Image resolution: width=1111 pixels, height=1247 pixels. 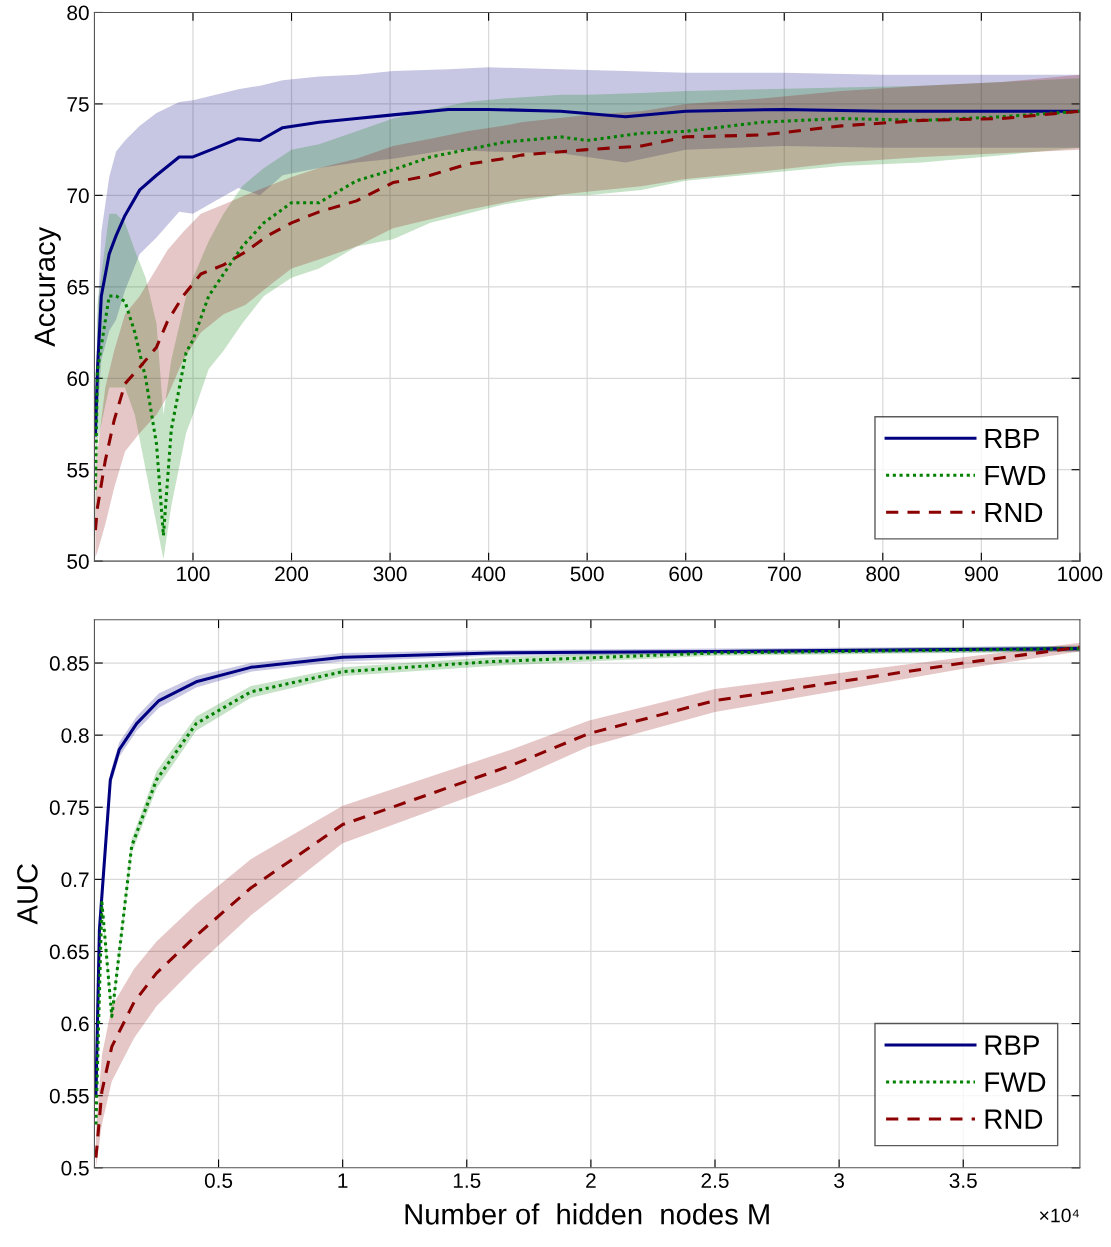 What do you see at coordinates (686, 574) in the screenshot?
I see `x-tick-label: 600` at bounding box center [686, 574].